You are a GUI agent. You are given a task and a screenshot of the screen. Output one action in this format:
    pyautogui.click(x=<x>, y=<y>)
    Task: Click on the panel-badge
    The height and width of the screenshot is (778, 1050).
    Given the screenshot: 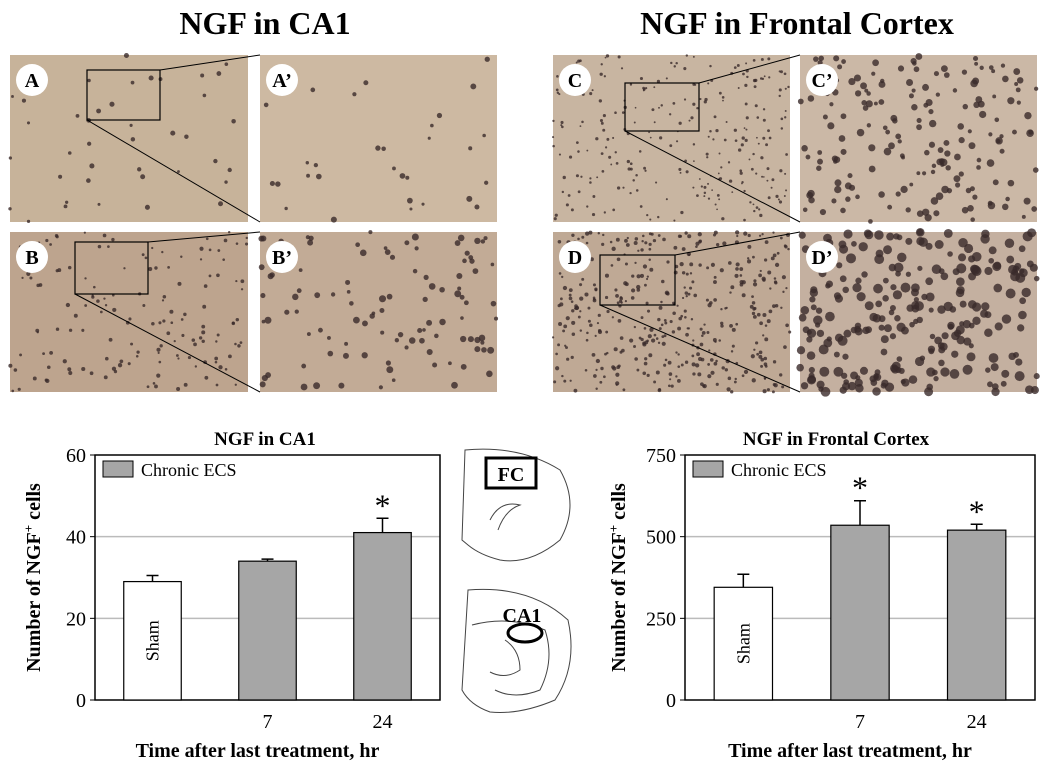 What is the action you would take?
    pyautogui.click(x=575, y=257)
    